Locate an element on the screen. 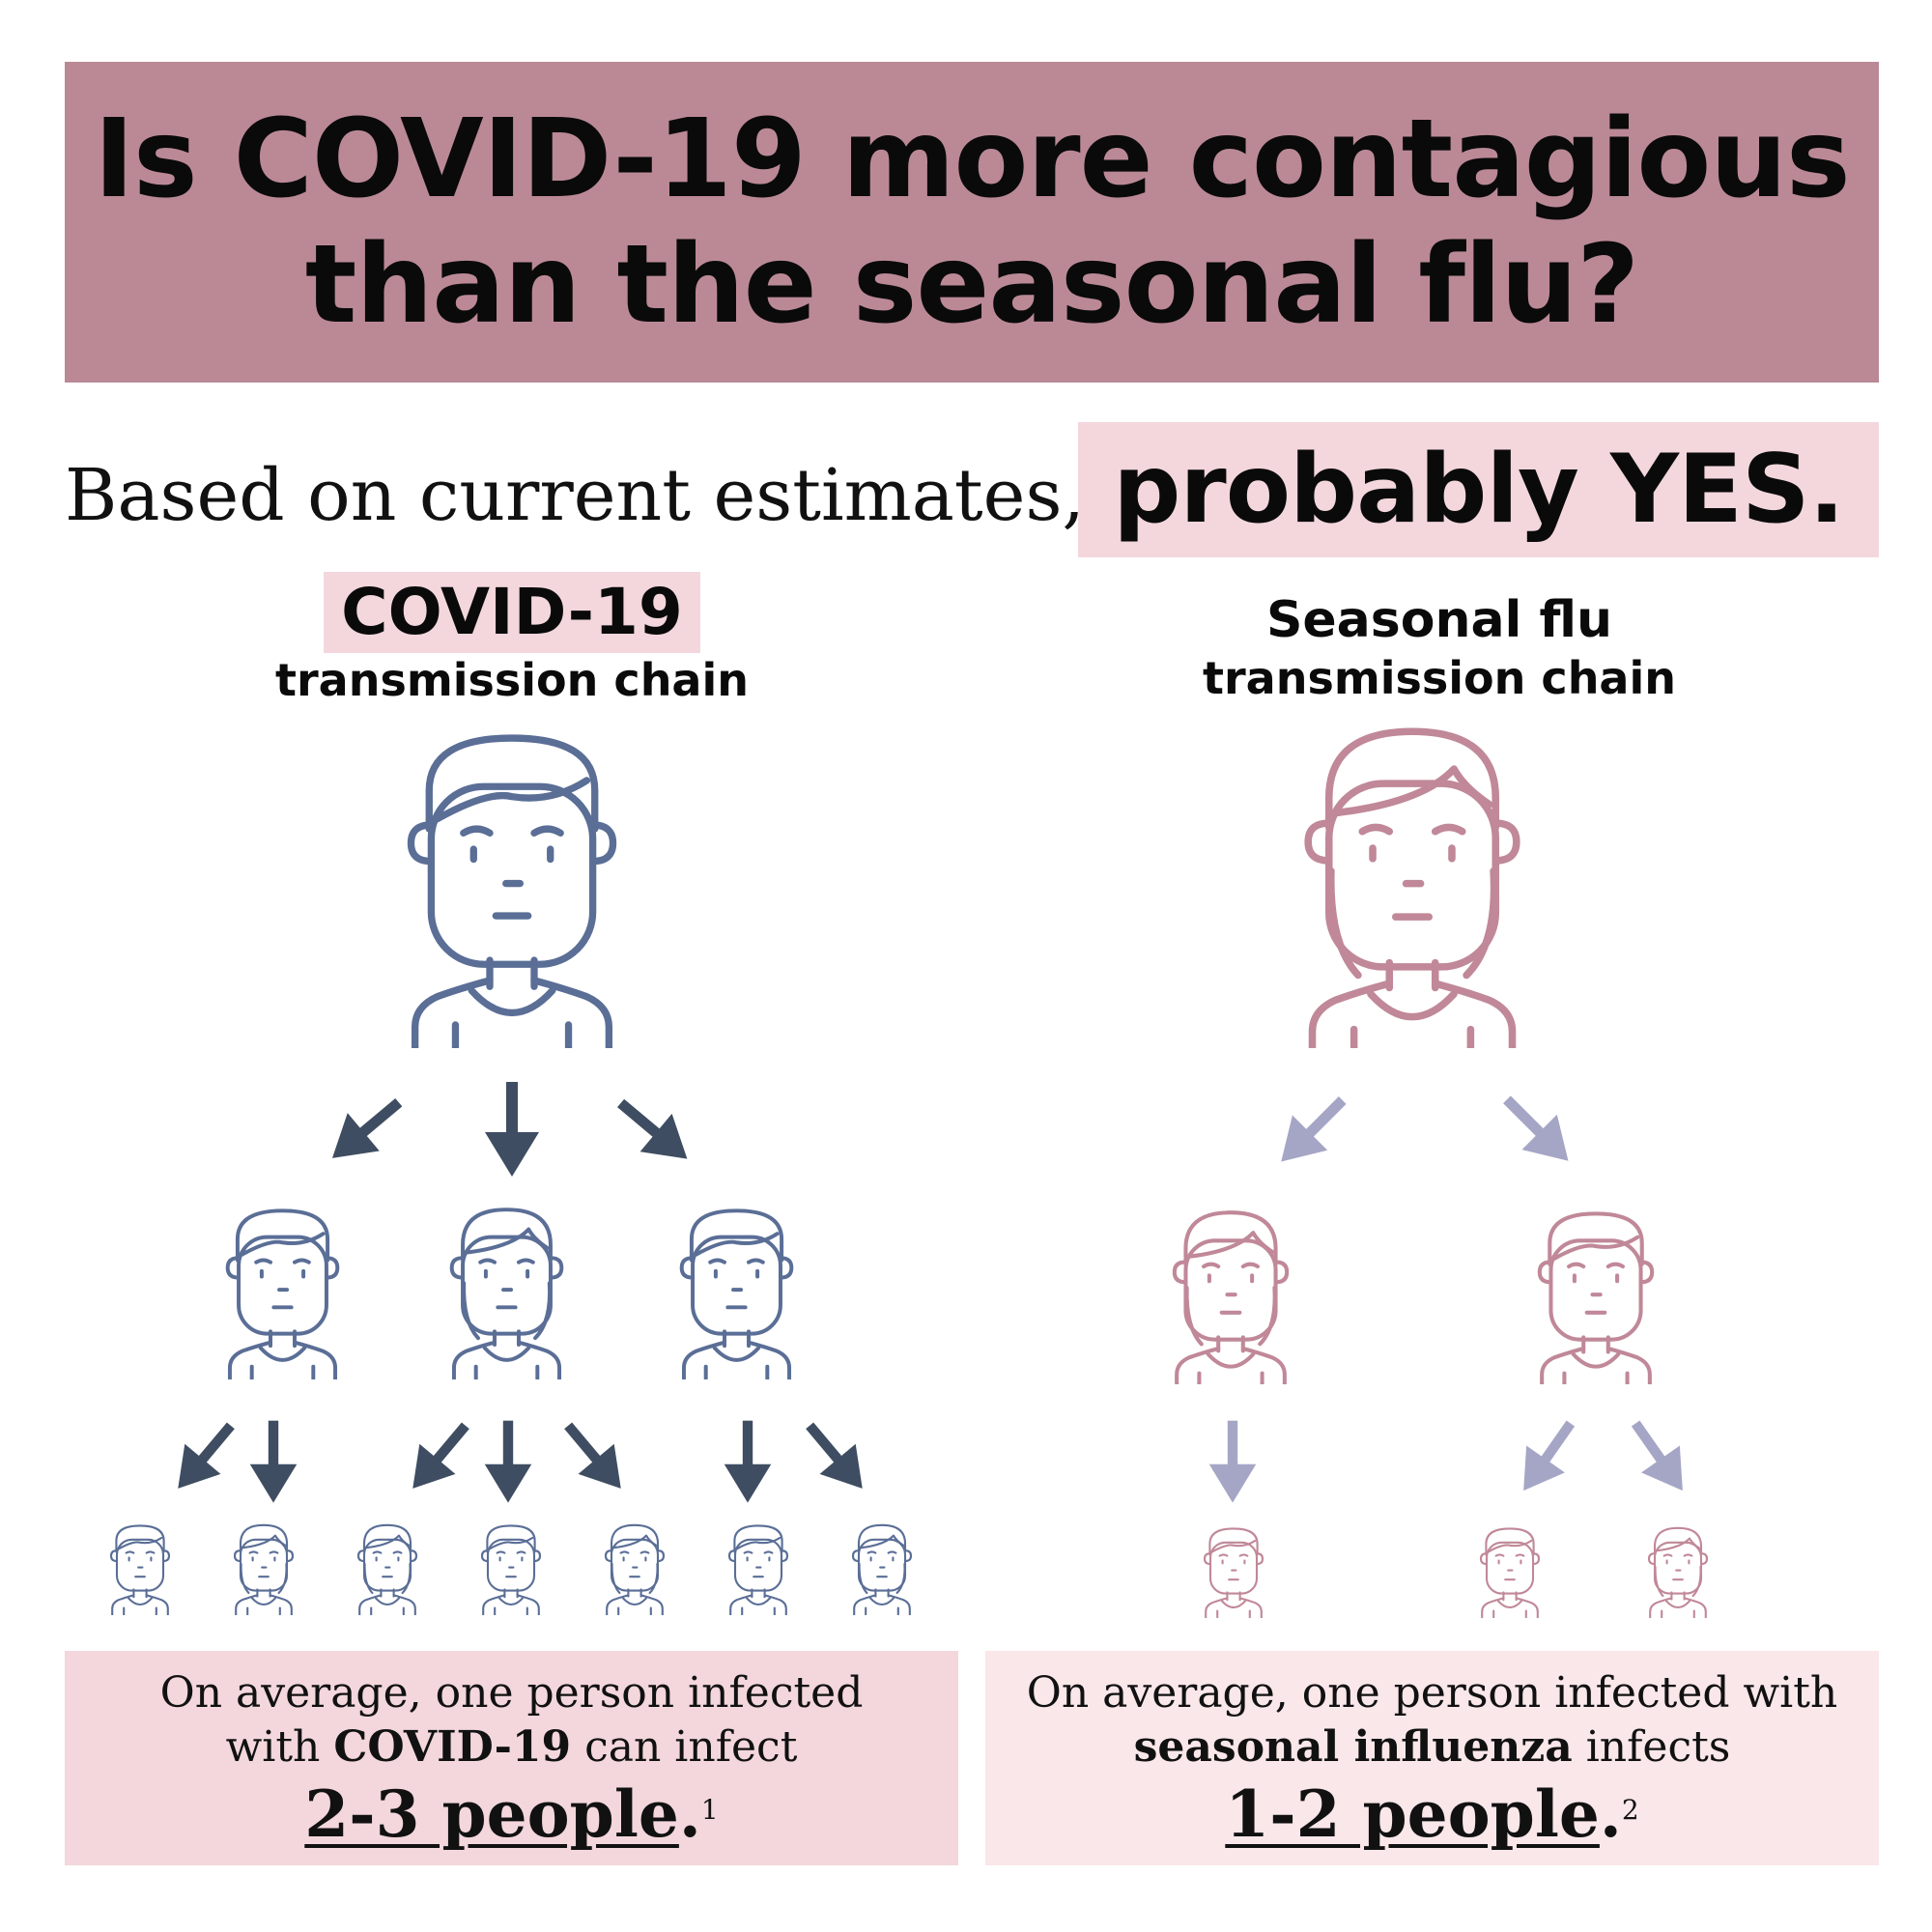  intro-text: Based on current estimates, is located at coordinates (575, 495).